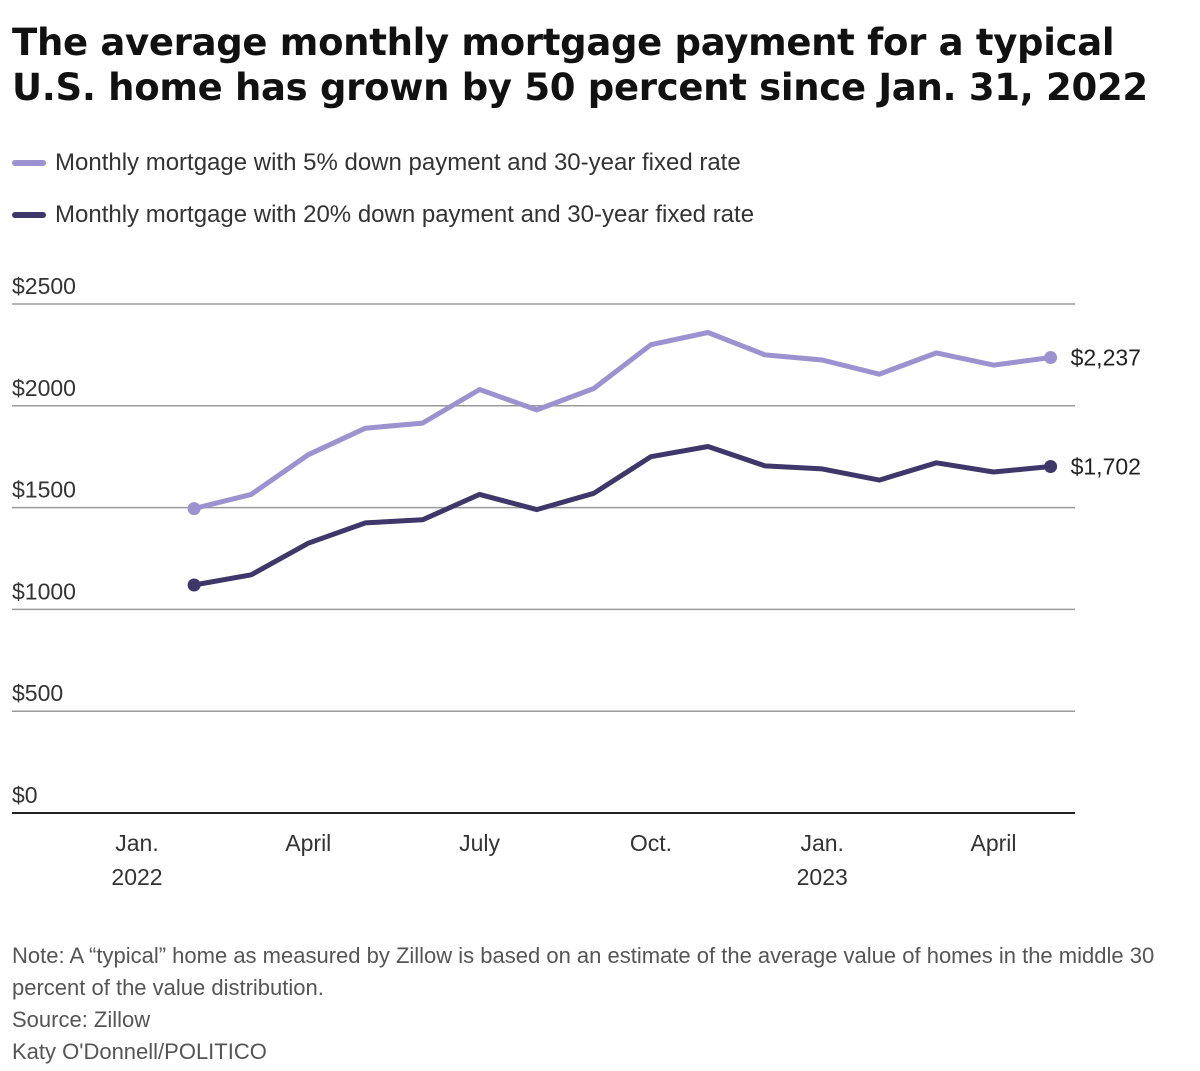  What do you see at coordinates (622, 421) in the screenshot?
I see `series-line-5-percent-down` at bounding box center [622, 421].